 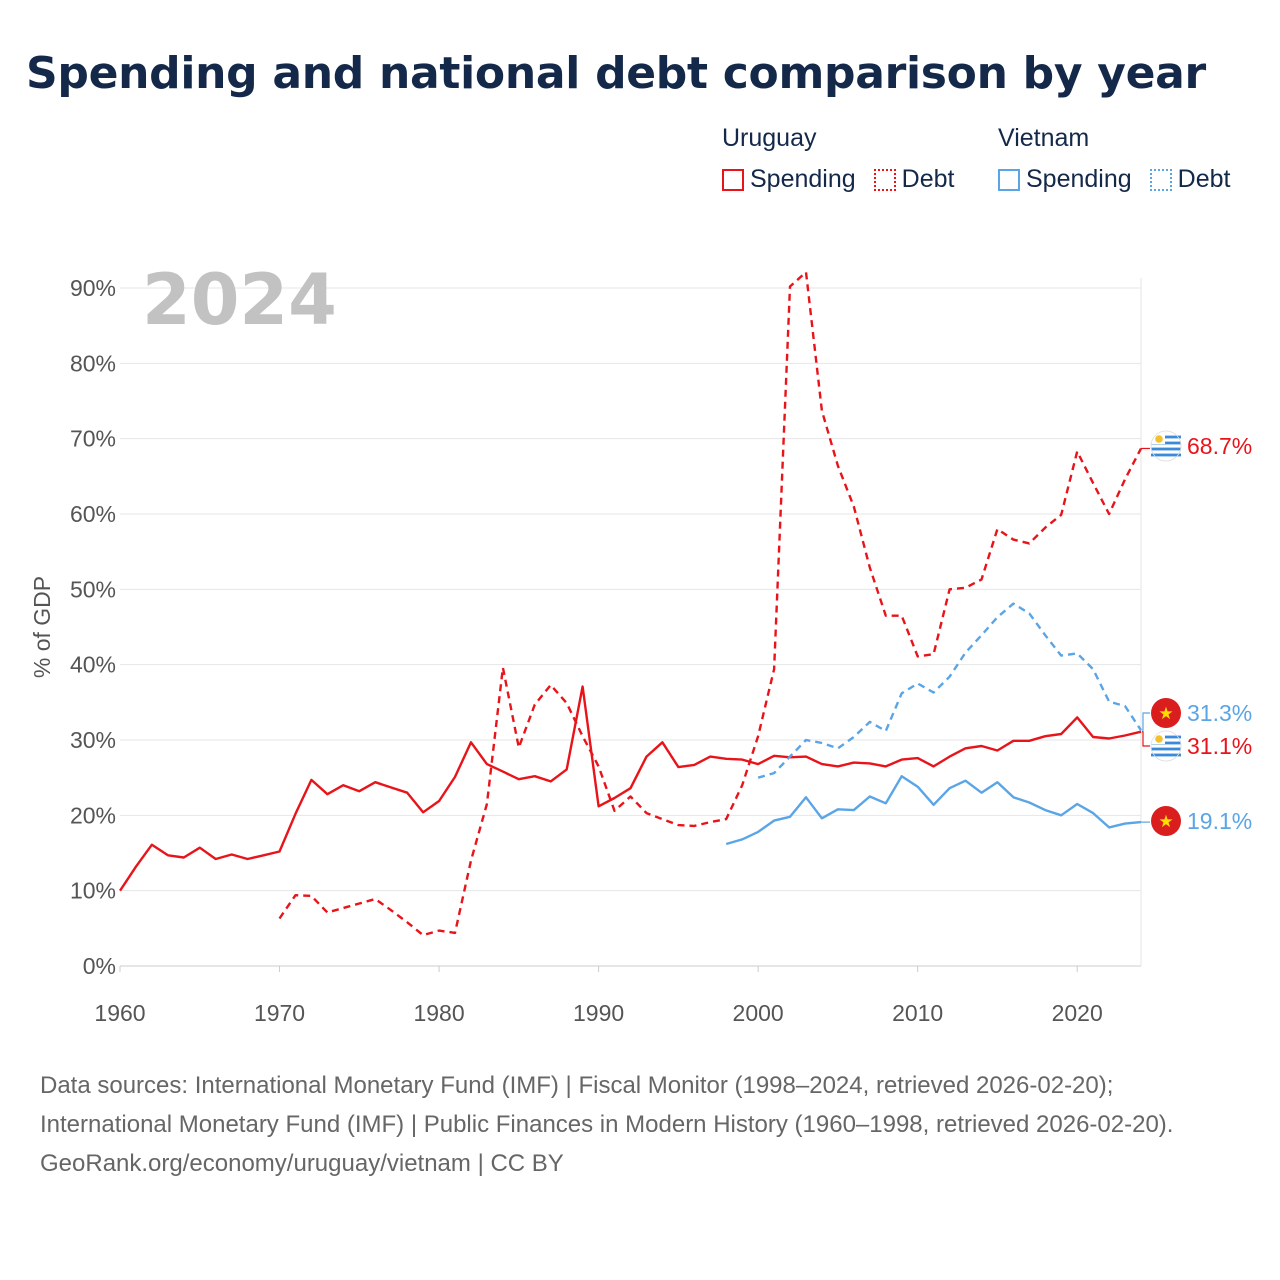 What do you see at coordinates (93, 288) in the screenshot?
I see `y-tick-label: 90%` at bounding box center [93, 288].